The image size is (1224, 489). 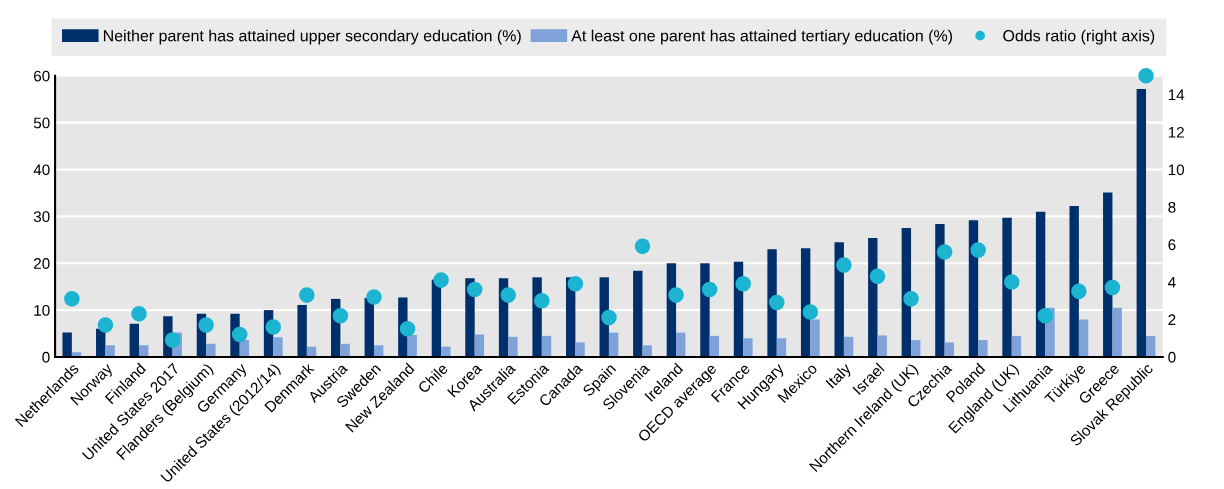 What do you see at coordinates (762, 37) in the screenshot?
I see `legend-label: At least one parent has attained tertiary education (%)` at bounding box center [762, 37].